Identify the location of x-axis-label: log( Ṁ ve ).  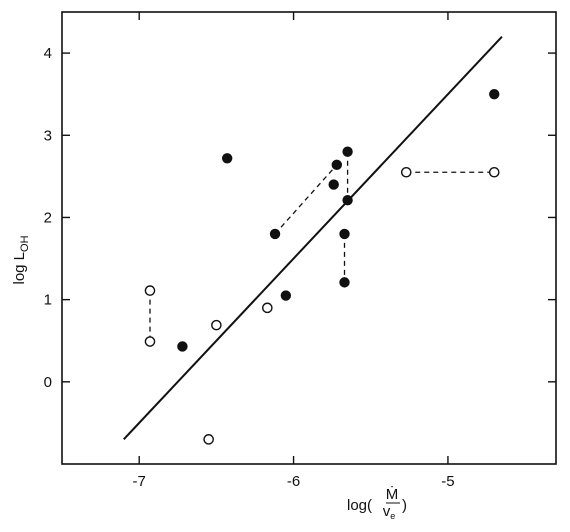
(377, 503).